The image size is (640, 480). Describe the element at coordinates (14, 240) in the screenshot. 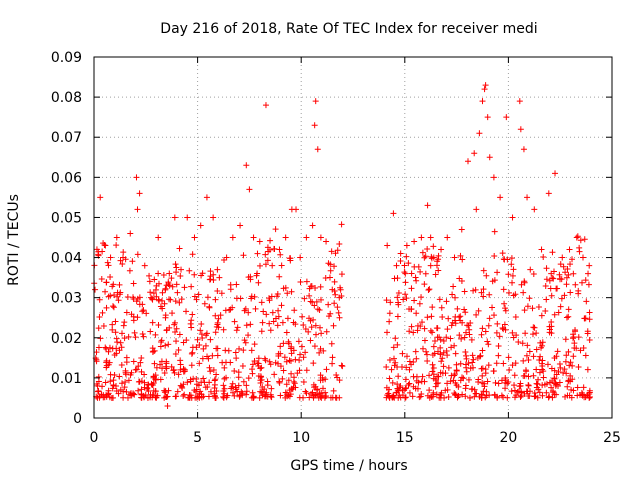

I see `y-axis-label: ROTI / TECUs` at that location.